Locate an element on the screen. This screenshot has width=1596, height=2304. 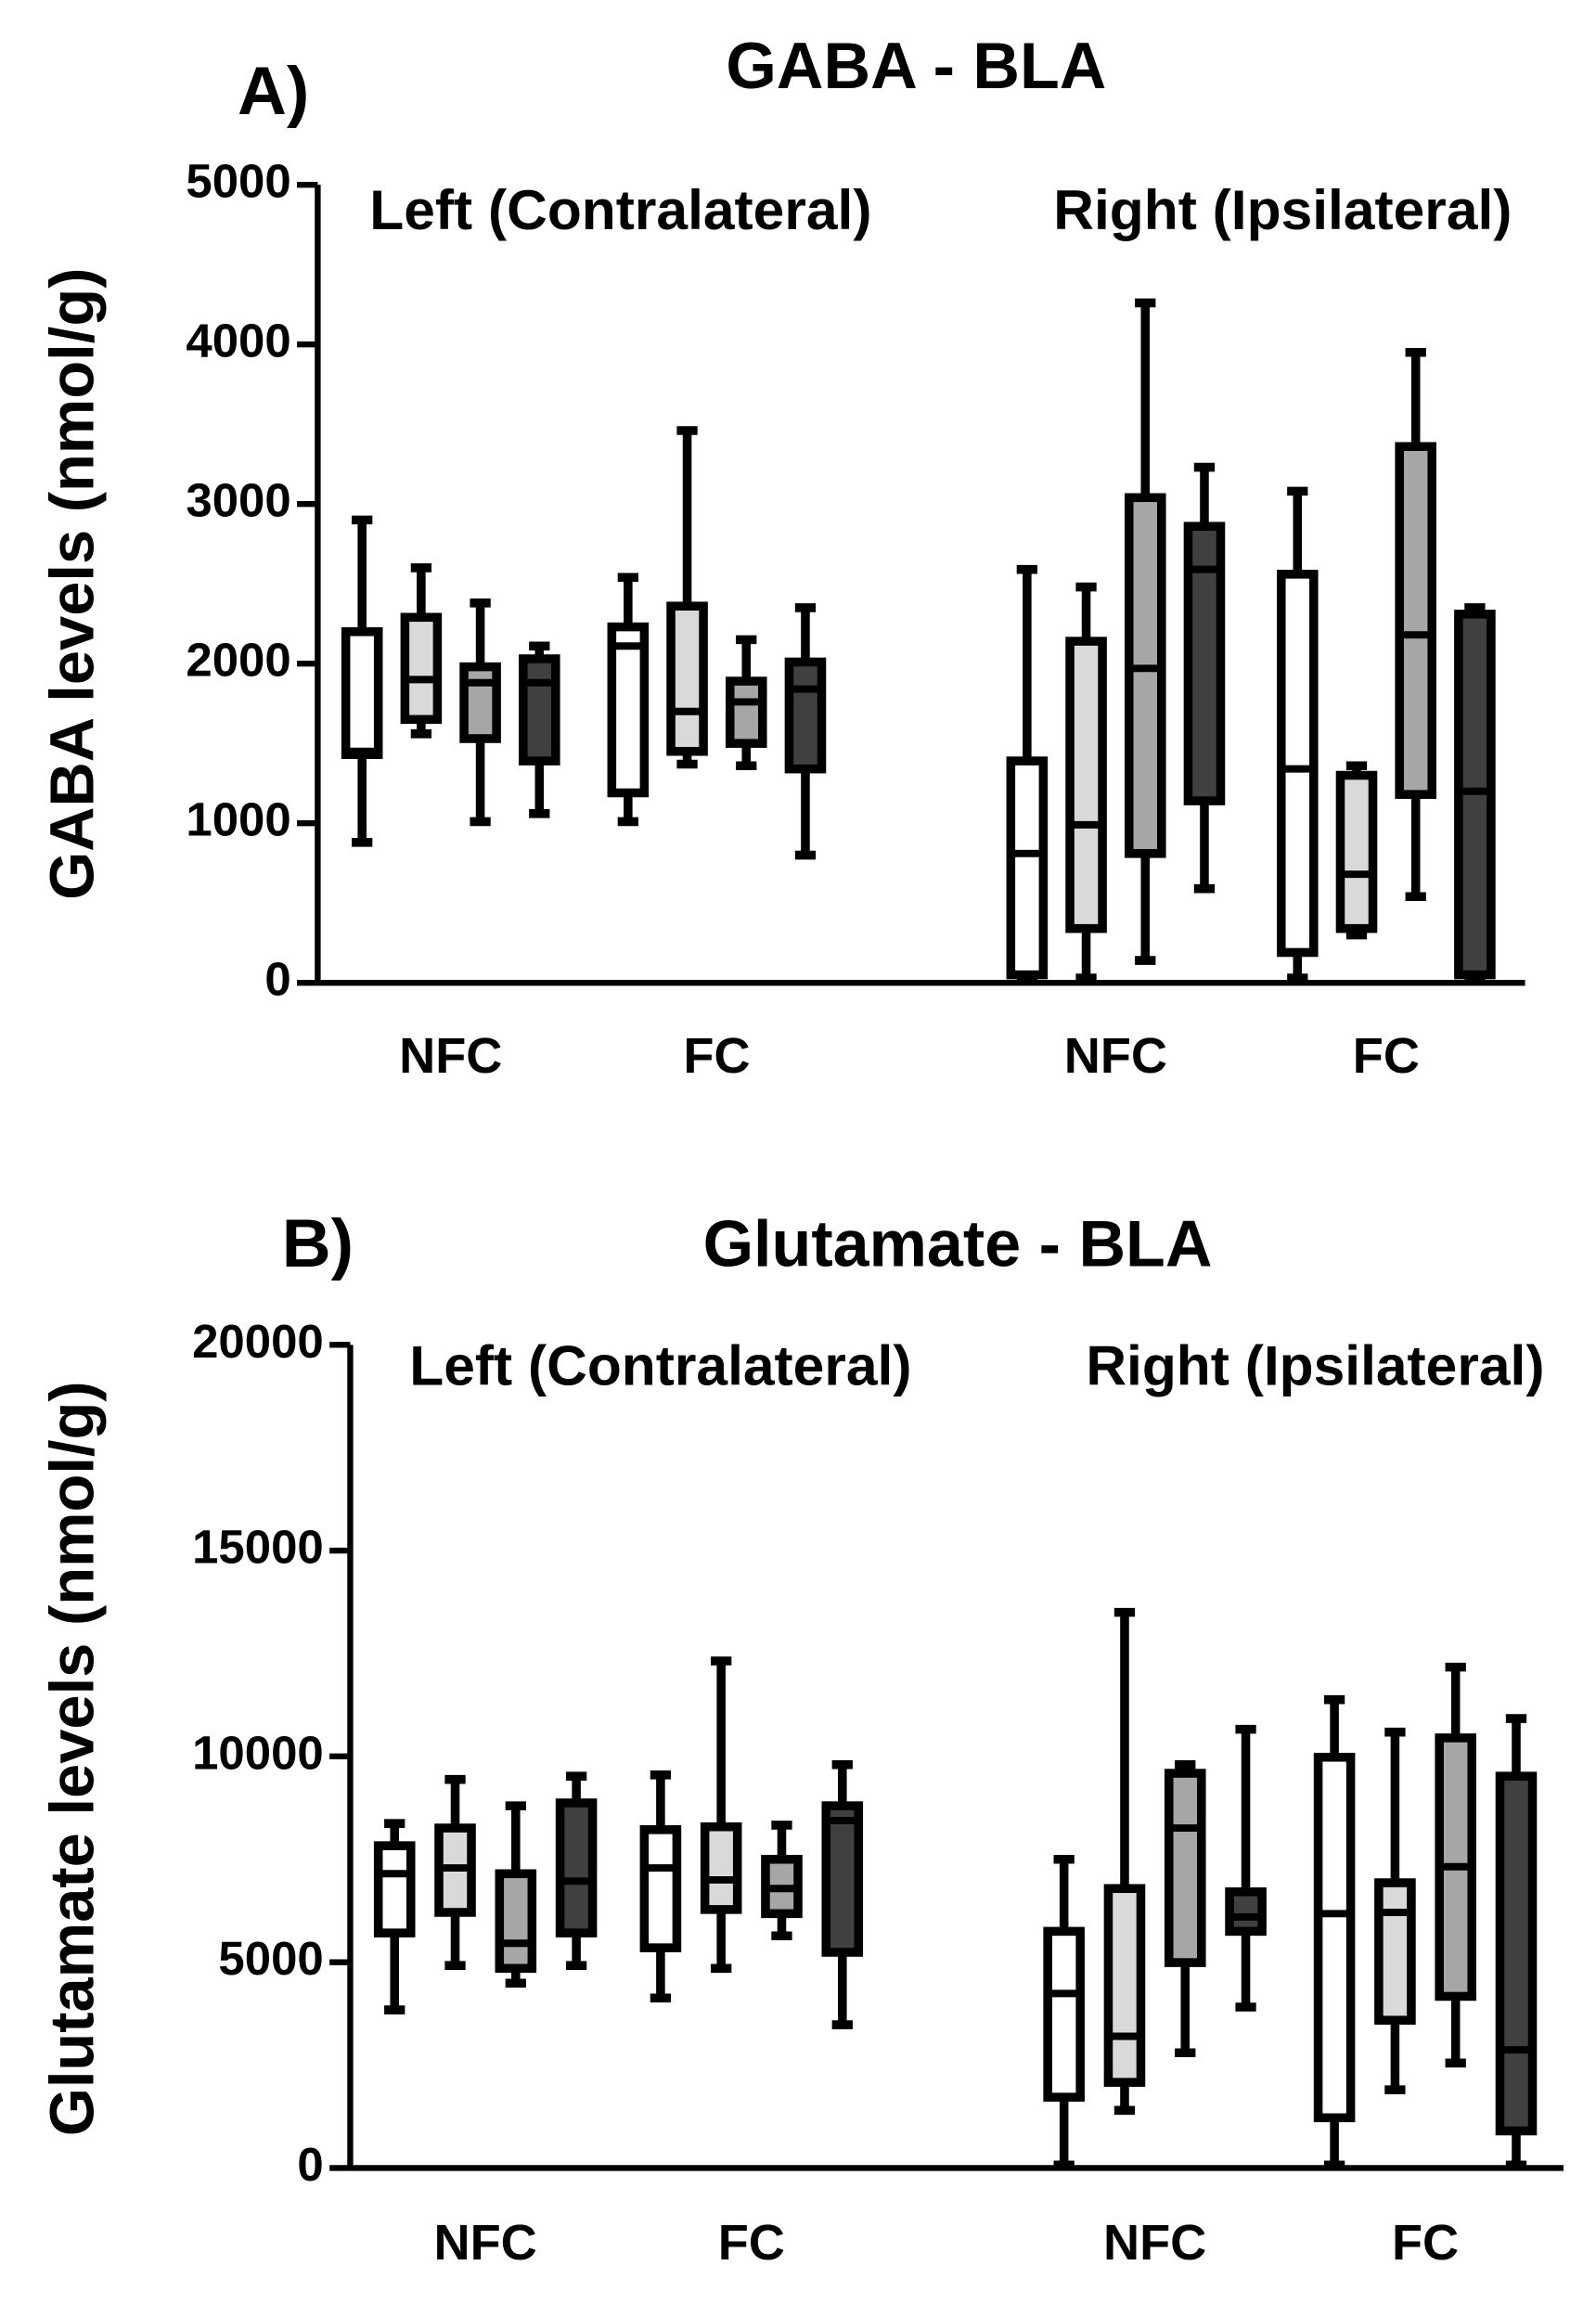
panel-label: A) is located at coordinates (273, 91).